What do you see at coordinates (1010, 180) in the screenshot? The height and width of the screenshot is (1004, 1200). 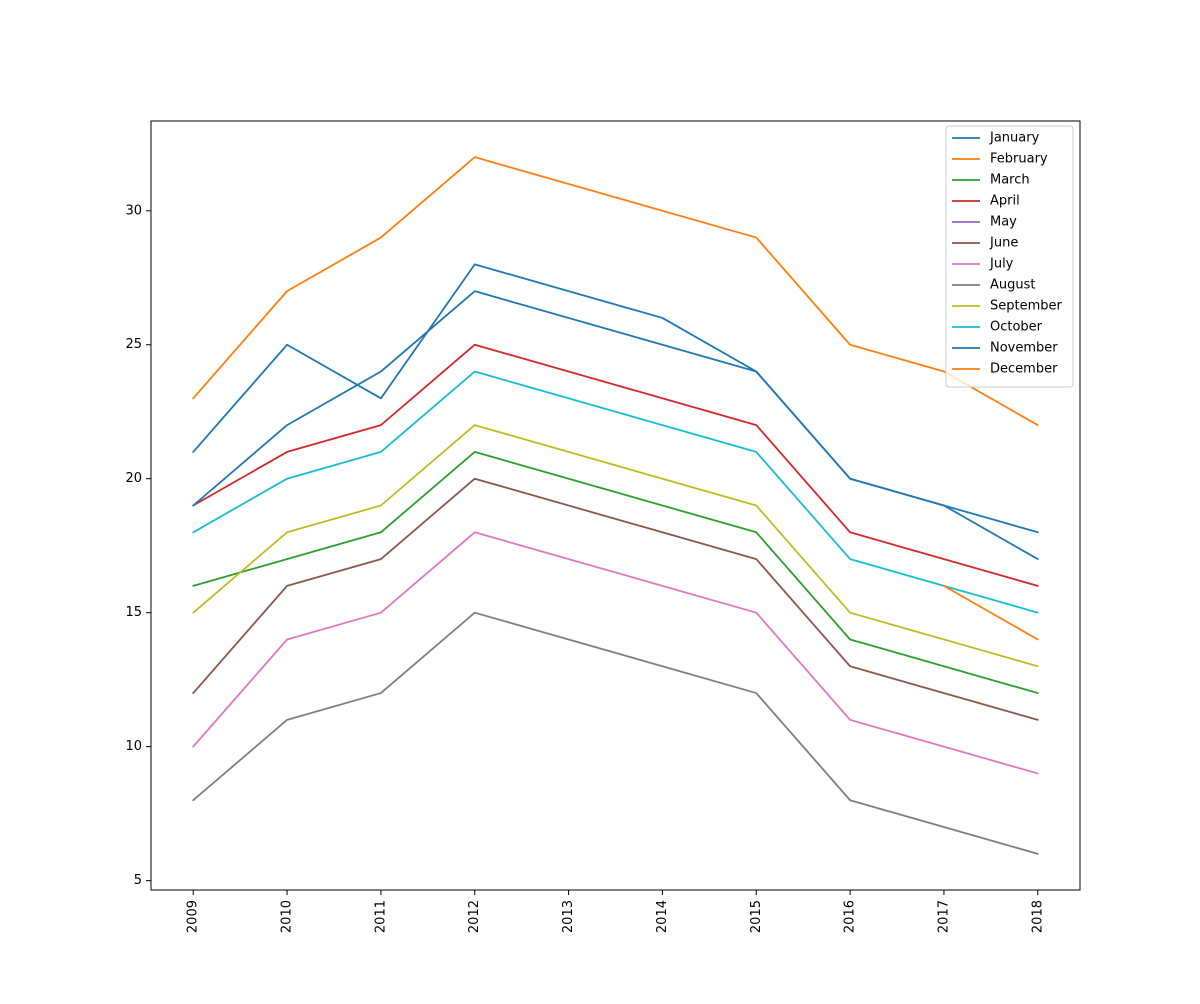 I see `legend-label-march: March` at bounding box center [1010, 180].